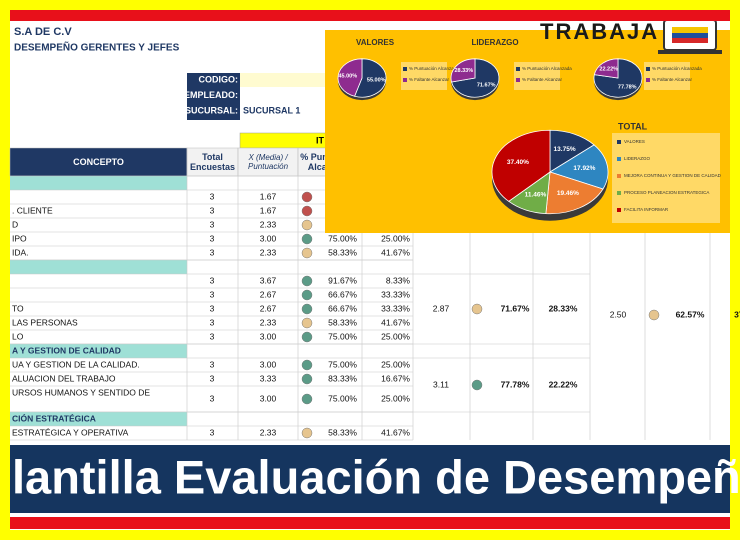  I want to click on logo-flag-b, so click(690, 35).